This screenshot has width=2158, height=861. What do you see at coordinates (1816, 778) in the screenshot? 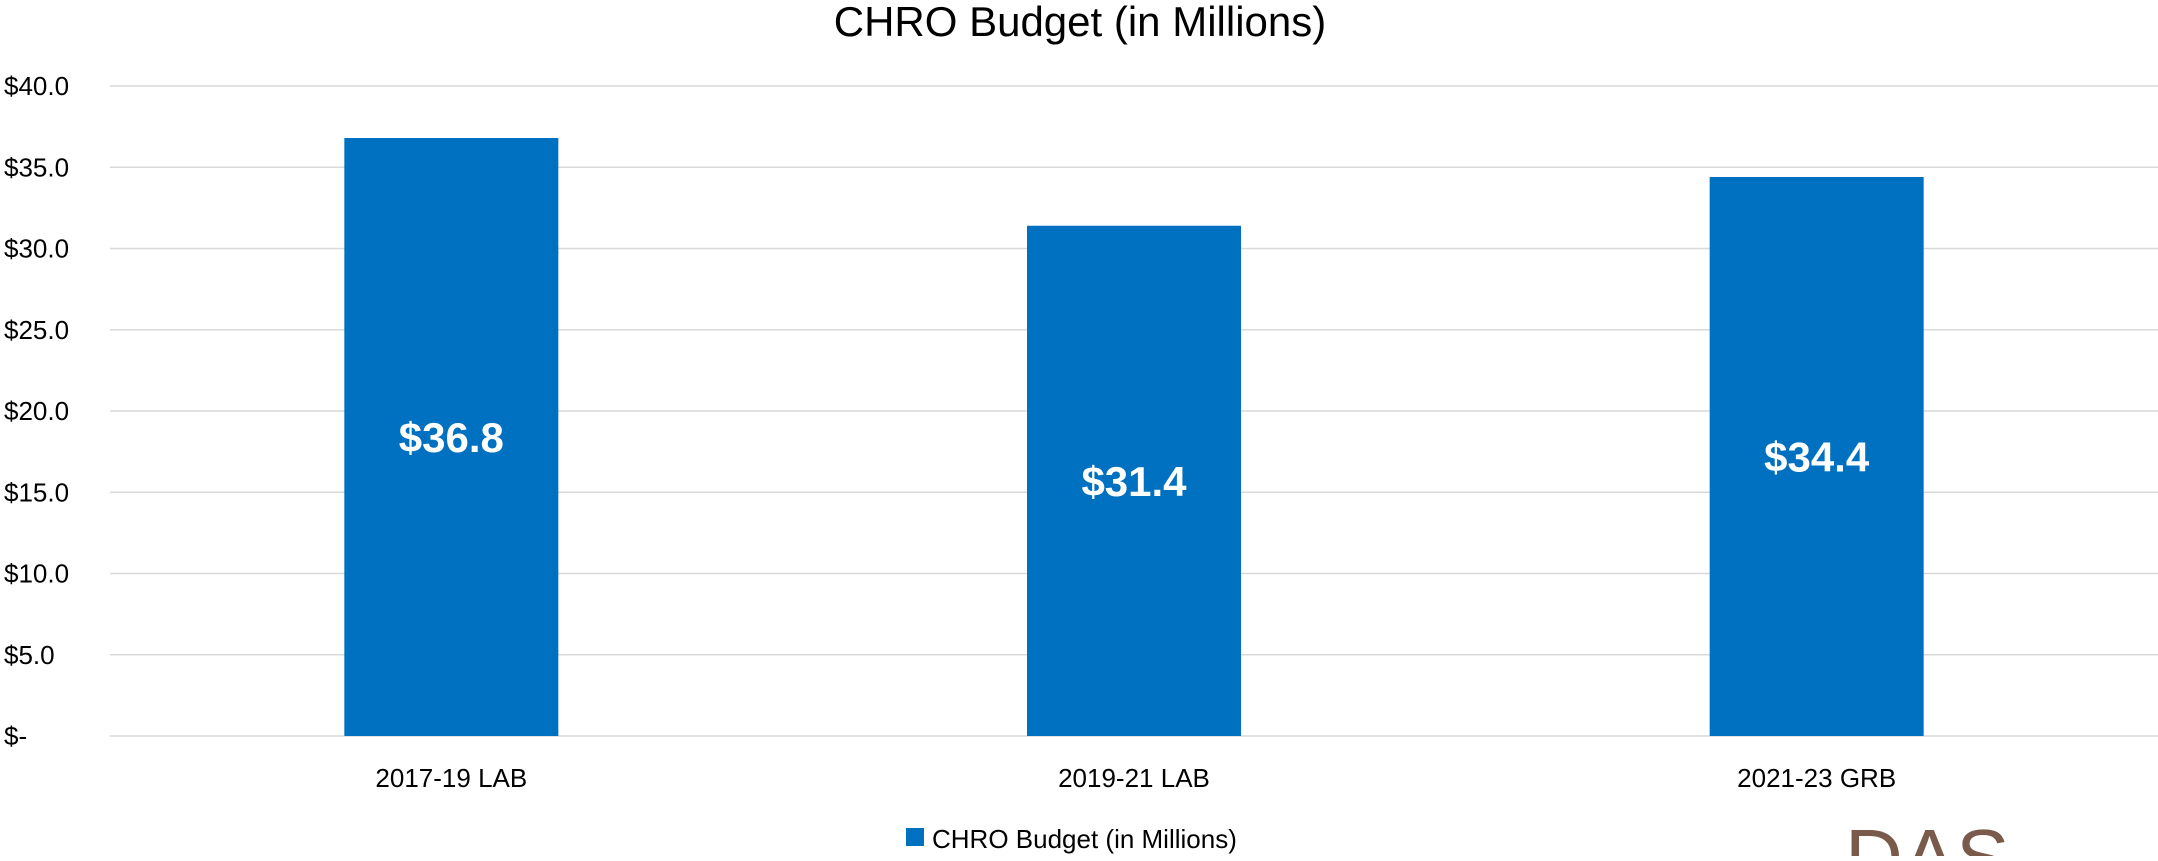
I see `x-category-label: 2021-23 GRB` at bounding box center [1816, 778].